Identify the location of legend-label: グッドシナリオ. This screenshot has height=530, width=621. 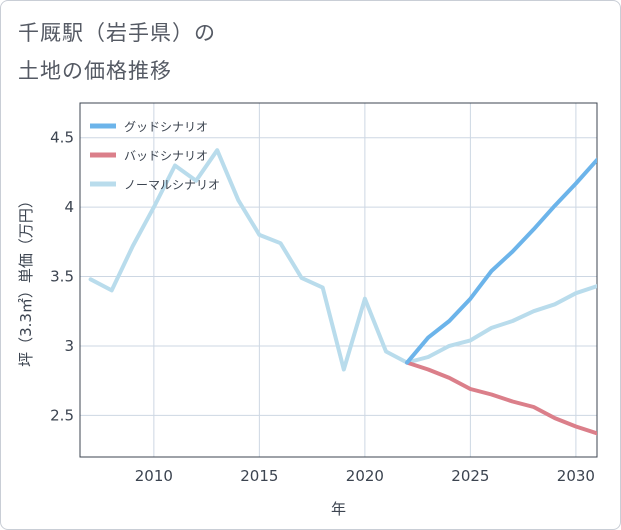
(166, 127).